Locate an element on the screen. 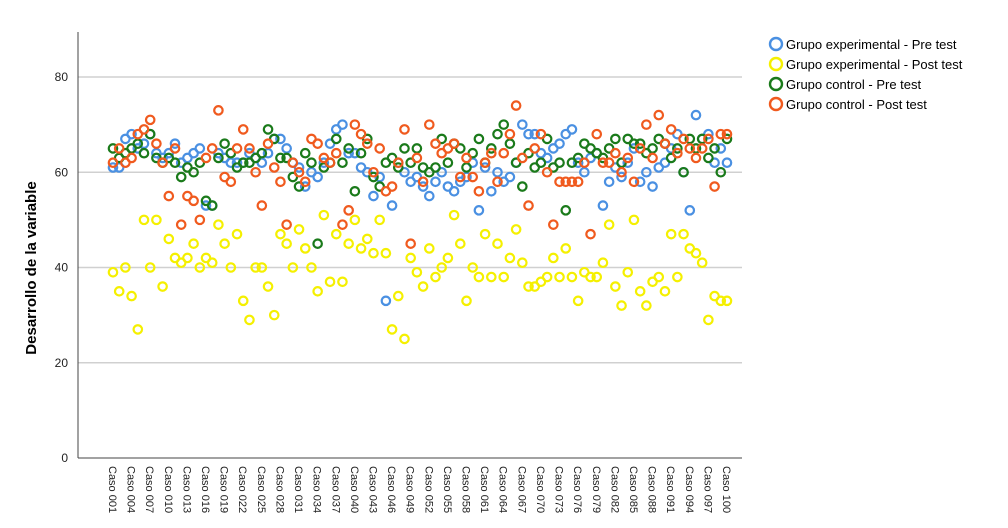  x-tick-label: Caso 088 is located at coordinates (652, 489).